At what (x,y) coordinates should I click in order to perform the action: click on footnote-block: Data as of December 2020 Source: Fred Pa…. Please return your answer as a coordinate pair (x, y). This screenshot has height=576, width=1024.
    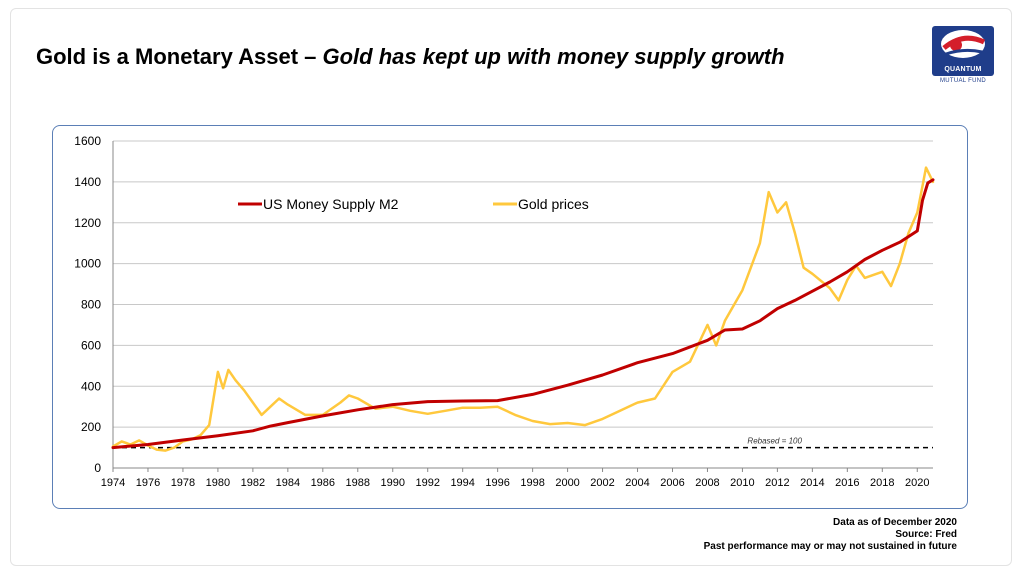
    Looking at the image, I should click on (830, 535).